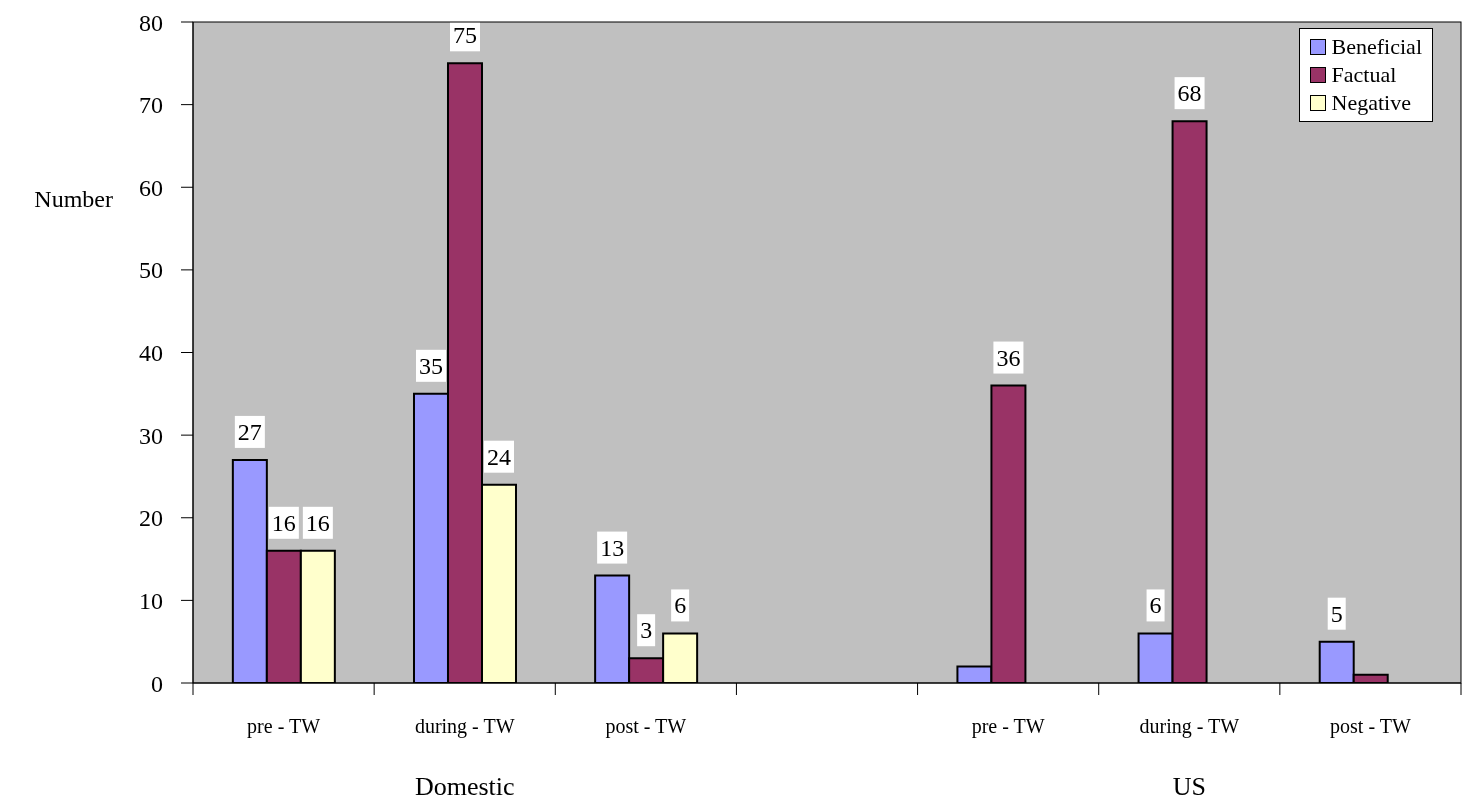 The height and width of the screenshot is (809, 1463). What do you see at coordinates (151, 435) in the screenshot?
I see `y-tick-label: 30` at bounding box center [151, 435].